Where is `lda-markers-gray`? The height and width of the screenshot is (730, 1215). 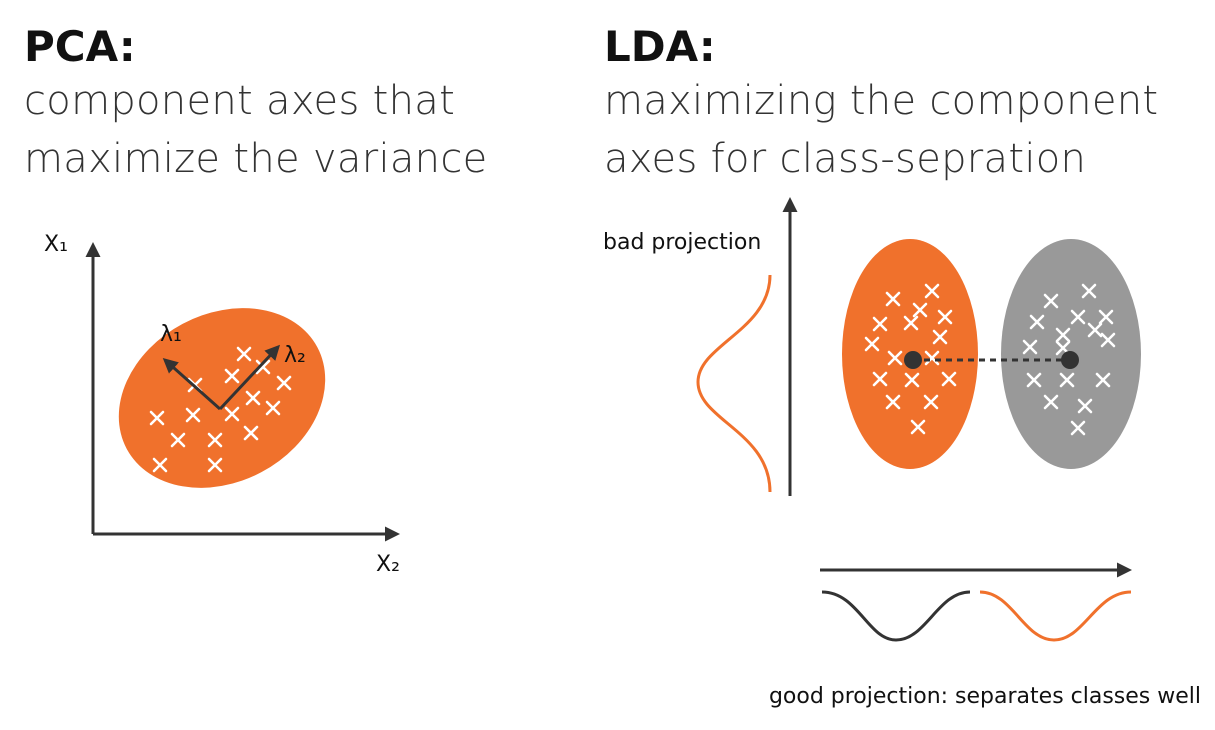
lda-markers-gray is located at coordinates (1069, 359).